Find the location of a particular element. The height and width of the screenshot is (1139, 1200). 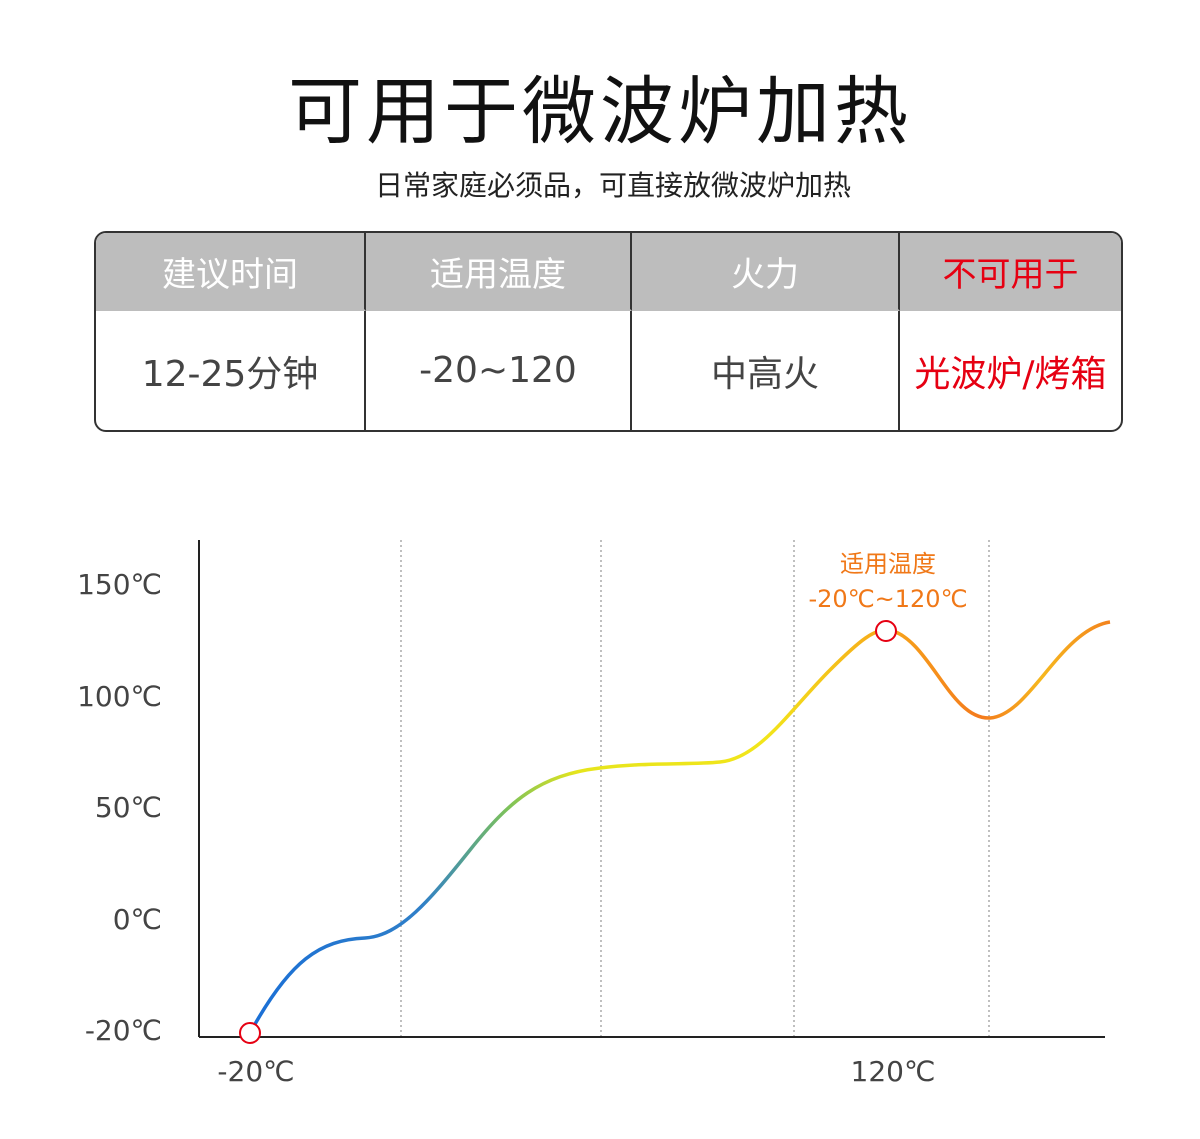

y-label: 50℃ is located at coordinates (128, 807).